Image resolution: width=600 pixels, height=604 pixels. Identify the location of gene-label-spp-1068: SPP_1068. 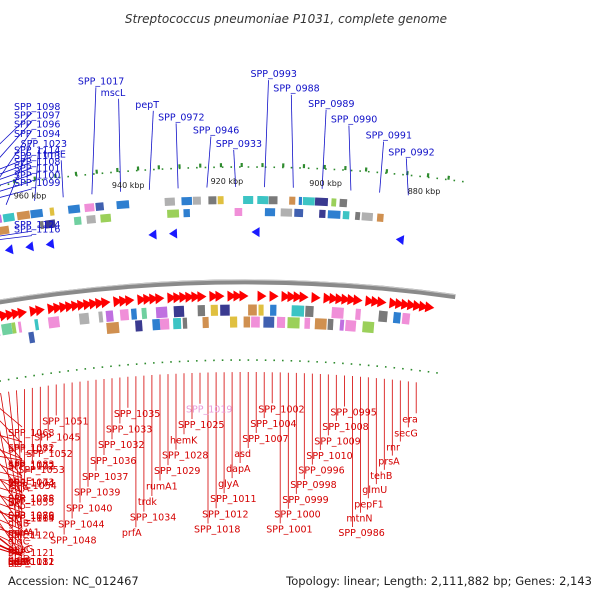
(31, 433).